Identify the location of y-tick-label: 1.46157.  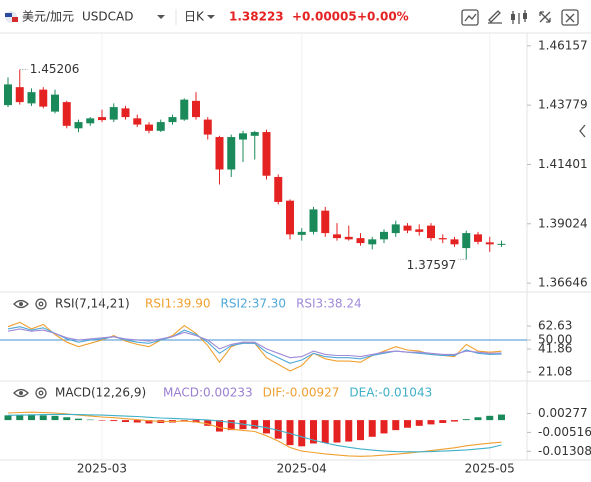
(563, 45).